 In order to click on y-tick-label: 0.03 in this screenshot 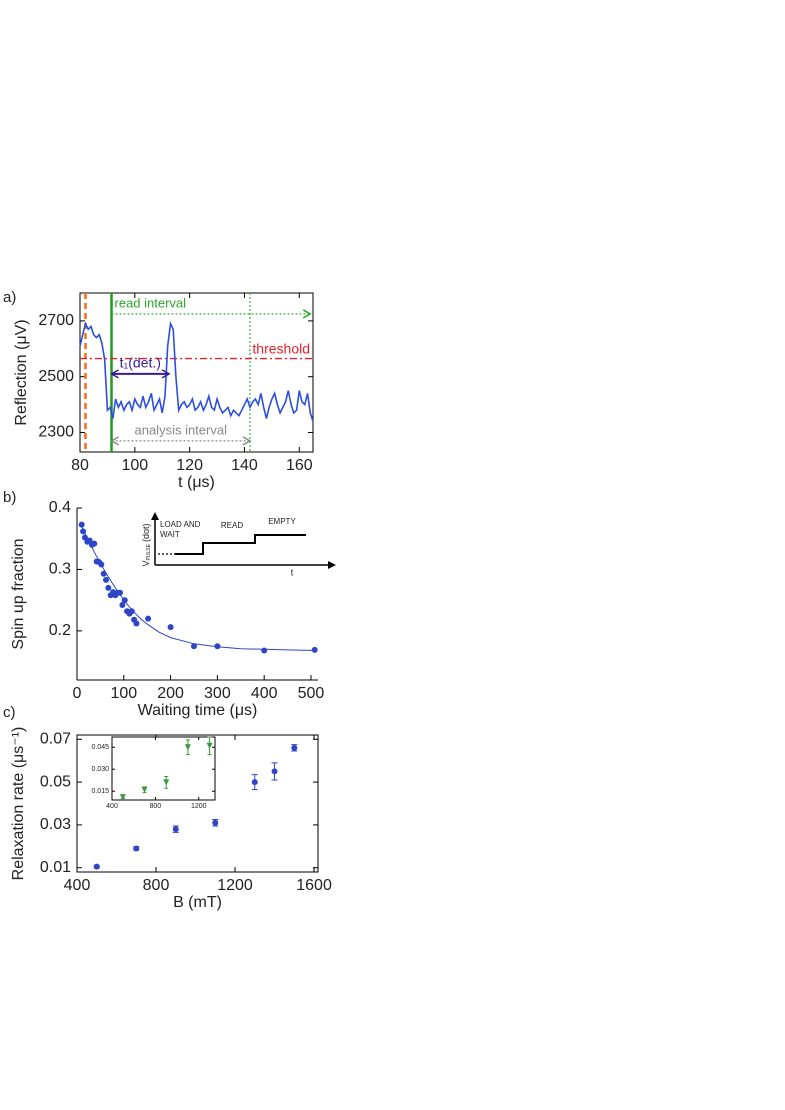, I will do `click(55, 824)`.